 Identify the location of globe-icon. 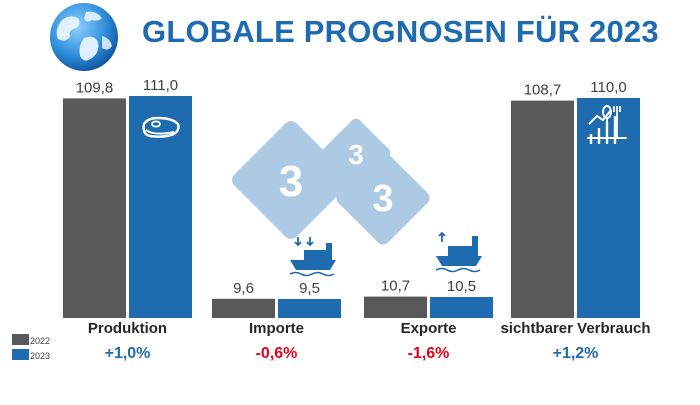
(84, 37).